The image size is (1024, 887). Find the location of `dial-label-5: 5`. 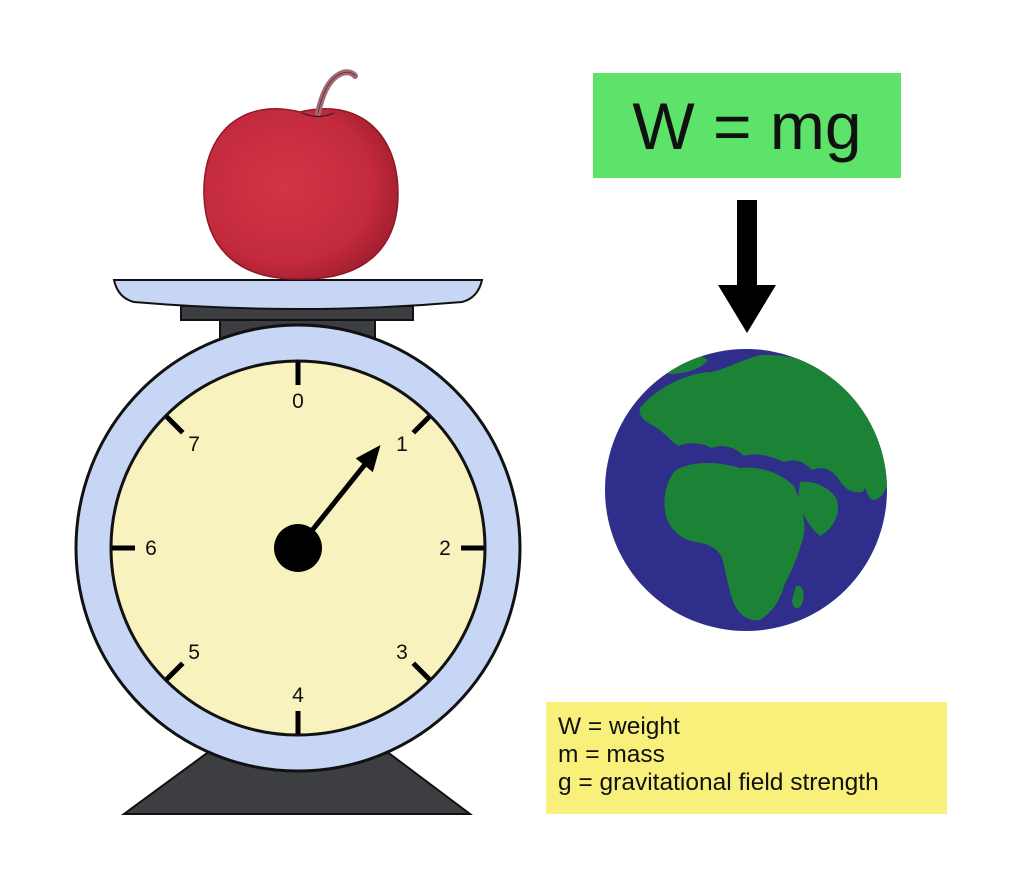

dial-label-5: 5 is located at coordinates (194, 652).